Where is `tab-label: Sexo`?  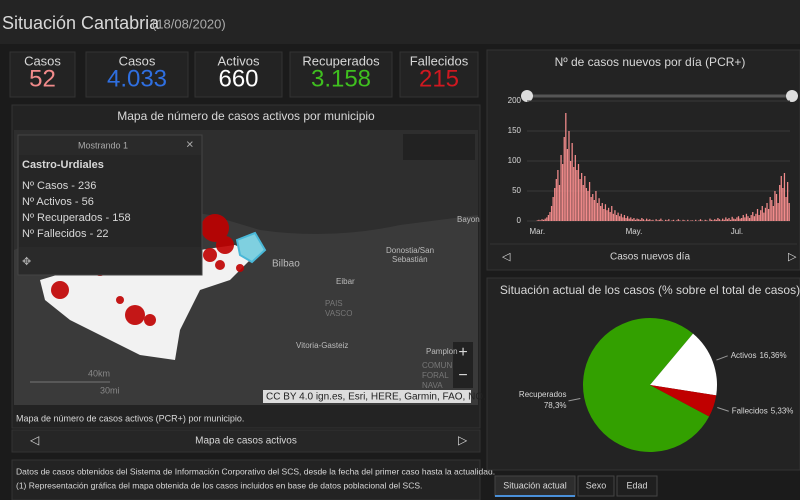
tab-label: Sexo is located at coordinates (596, 485).